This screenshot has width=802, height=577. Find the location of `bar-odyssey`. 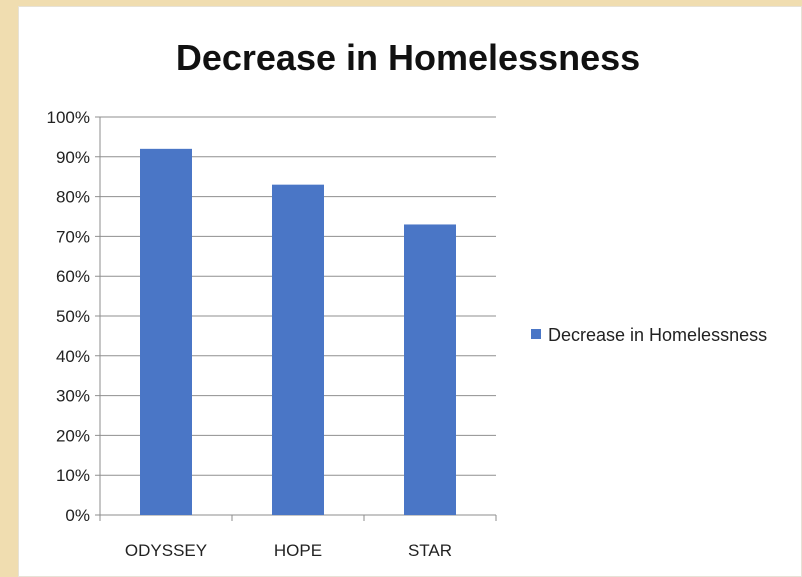

bar-odyssey is located at coordinates (166, 331).